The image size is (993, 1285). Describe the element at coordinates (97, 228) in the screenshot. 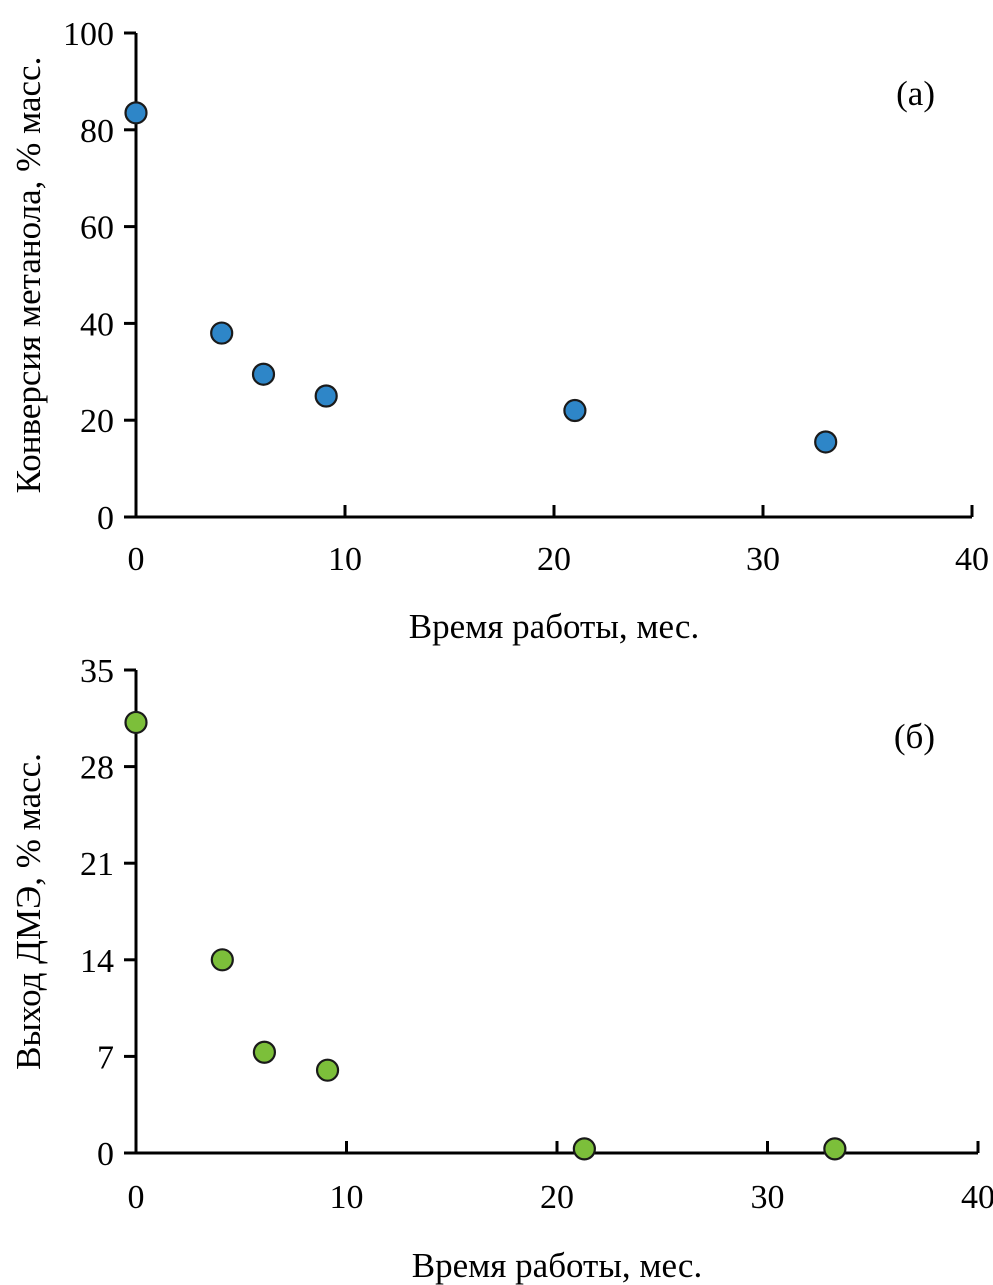

I see `y-tick-label: 60` at that location.